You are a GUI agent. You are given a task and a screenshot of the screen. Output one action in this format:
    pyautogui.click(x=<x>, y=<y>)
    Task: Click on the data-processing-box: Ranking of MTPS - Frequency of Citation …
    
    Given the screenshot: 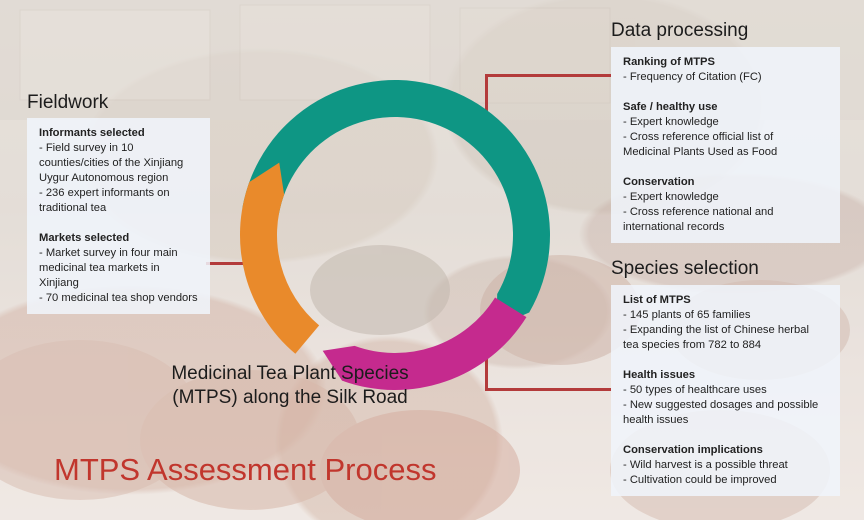 What is the action you would take?
    pyautogui.click(x=725, y=145)
    